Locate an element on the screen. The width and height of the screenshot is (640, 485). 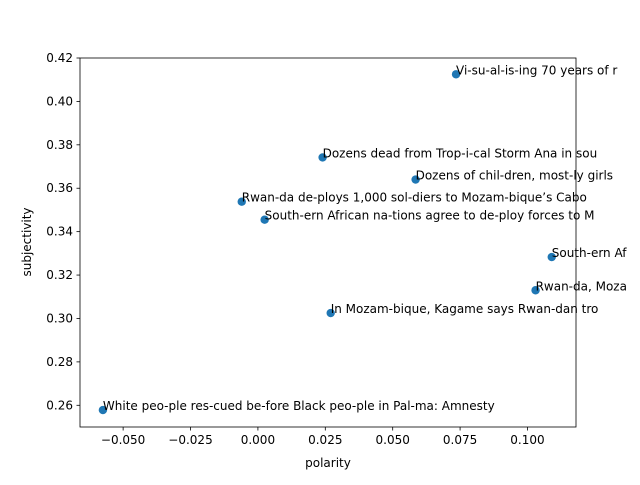
x-tick-label: −0.050 is located at coordinates (123, 440).